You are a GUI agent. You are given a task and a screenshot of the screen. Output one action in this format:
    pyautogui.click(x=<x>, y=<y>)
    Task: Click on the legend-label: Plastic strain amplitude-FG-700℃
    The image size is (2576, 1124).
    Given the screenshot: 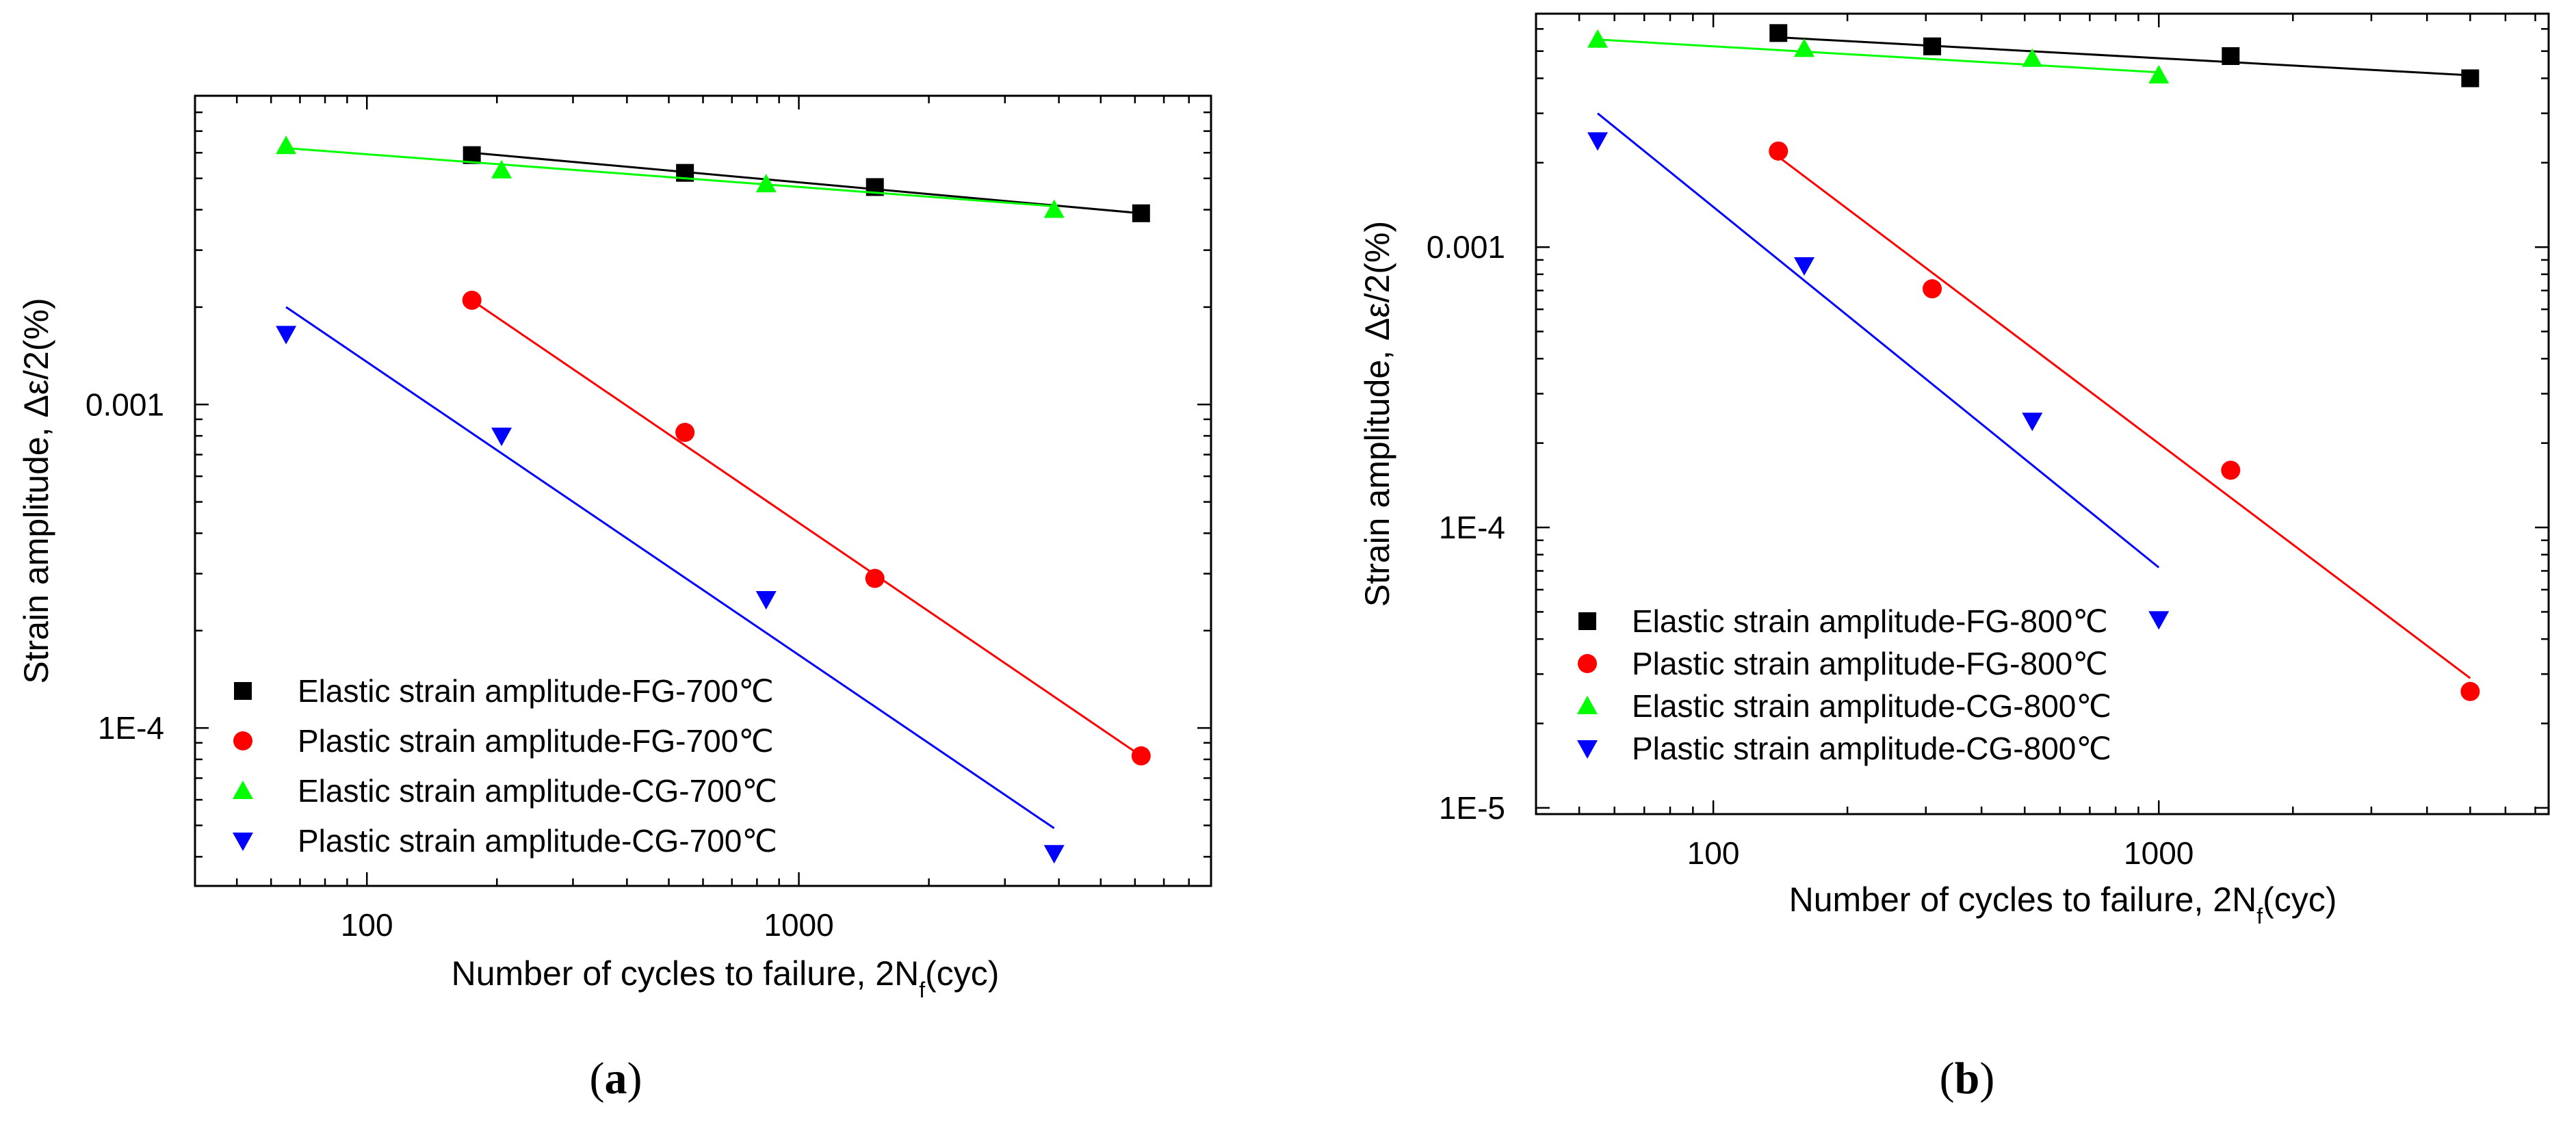 What is the action you would take?
    pyautogui.click(x=536, y=741)
    